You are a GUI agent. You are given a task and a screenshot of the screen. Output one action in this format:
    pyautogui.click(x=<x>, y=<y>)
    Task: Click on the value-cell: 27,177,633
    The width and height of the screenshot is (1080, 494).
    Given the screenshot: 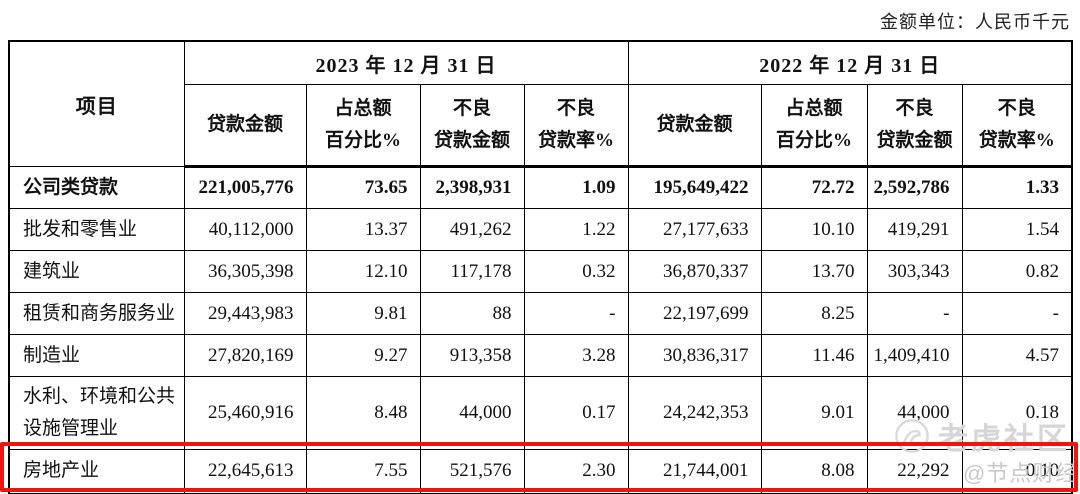 What is the action you would take?
    pyautogui.click(x=694, y=229)
    